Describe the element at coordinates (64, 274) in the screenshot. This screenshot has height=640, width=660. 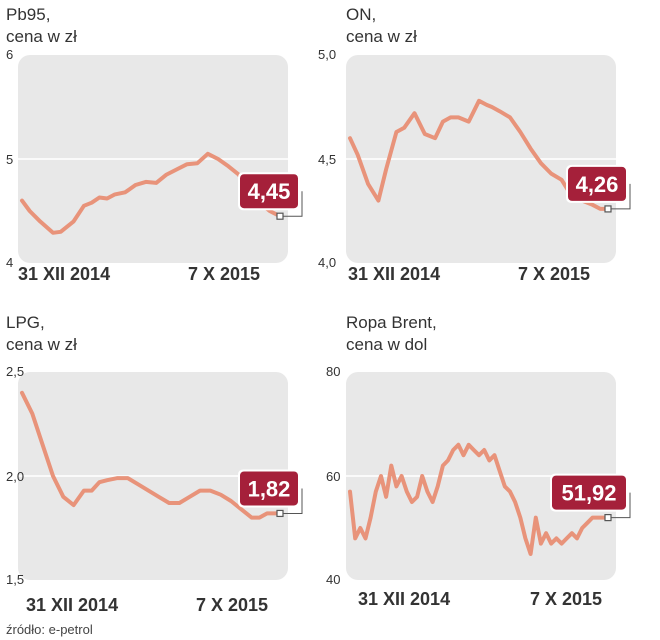
I see `x-tick-label-0-0: 31 XII 2014` at that location.